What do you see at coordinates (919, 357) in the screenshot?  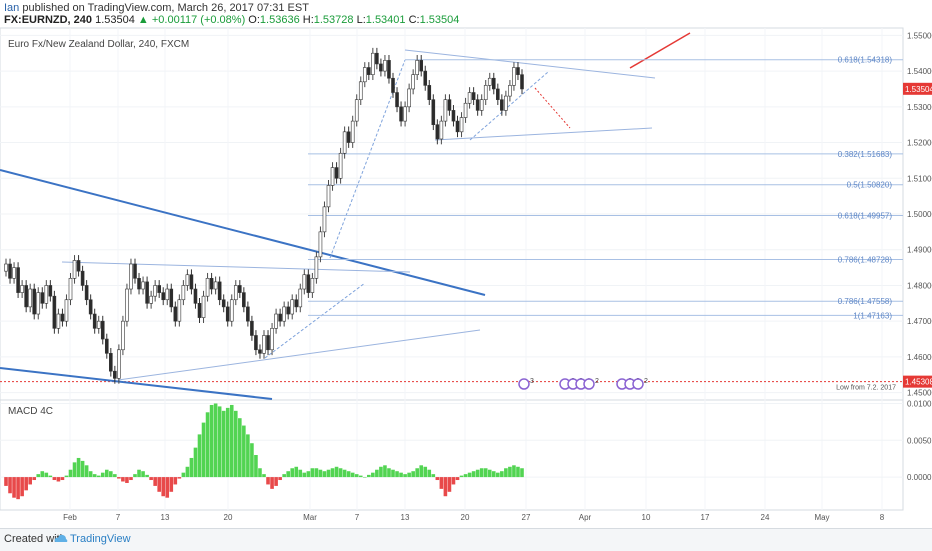 I see `y-tick-label: 1.46000` at bounding box center [919, 357].